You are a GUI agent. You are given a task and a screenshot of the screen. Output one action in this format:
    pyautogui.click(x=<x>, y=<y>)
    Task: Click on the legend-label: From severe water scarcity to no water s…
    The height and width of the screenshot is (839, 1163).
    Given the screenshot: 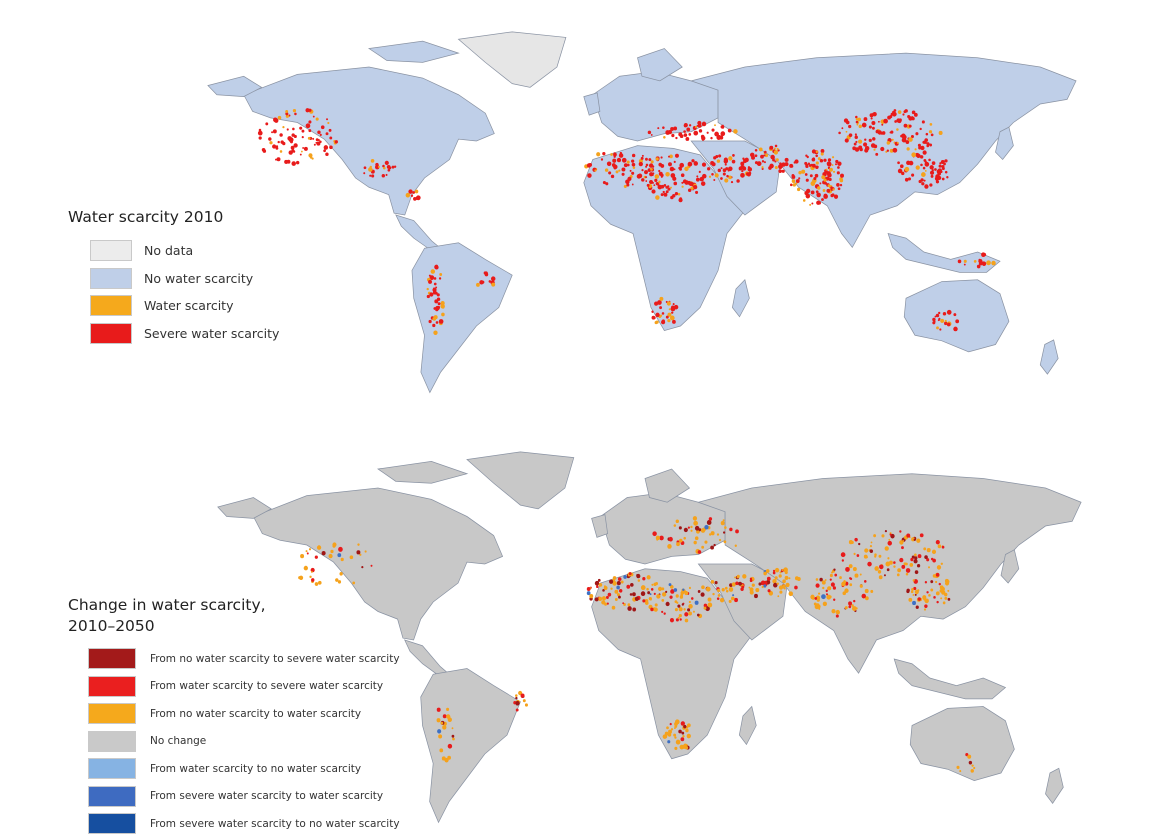 What is the action you would take?
    pyautogui.click(x=275, y=823)
    